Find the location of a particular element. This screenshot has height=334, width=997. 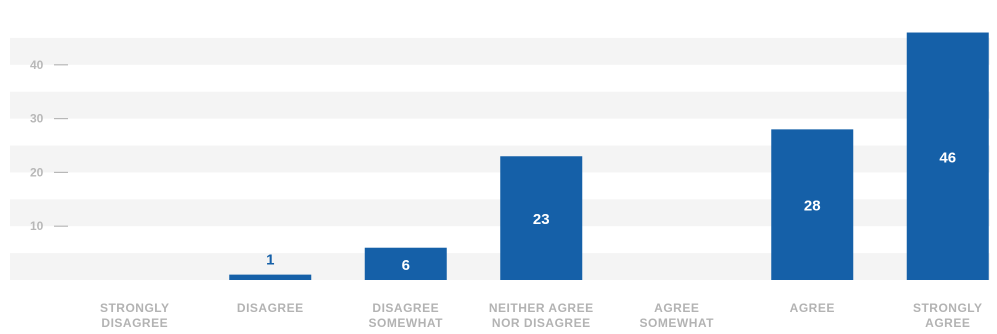

x-category-label: STRONGLY DISAGREE is located at coordinates (135, 315).